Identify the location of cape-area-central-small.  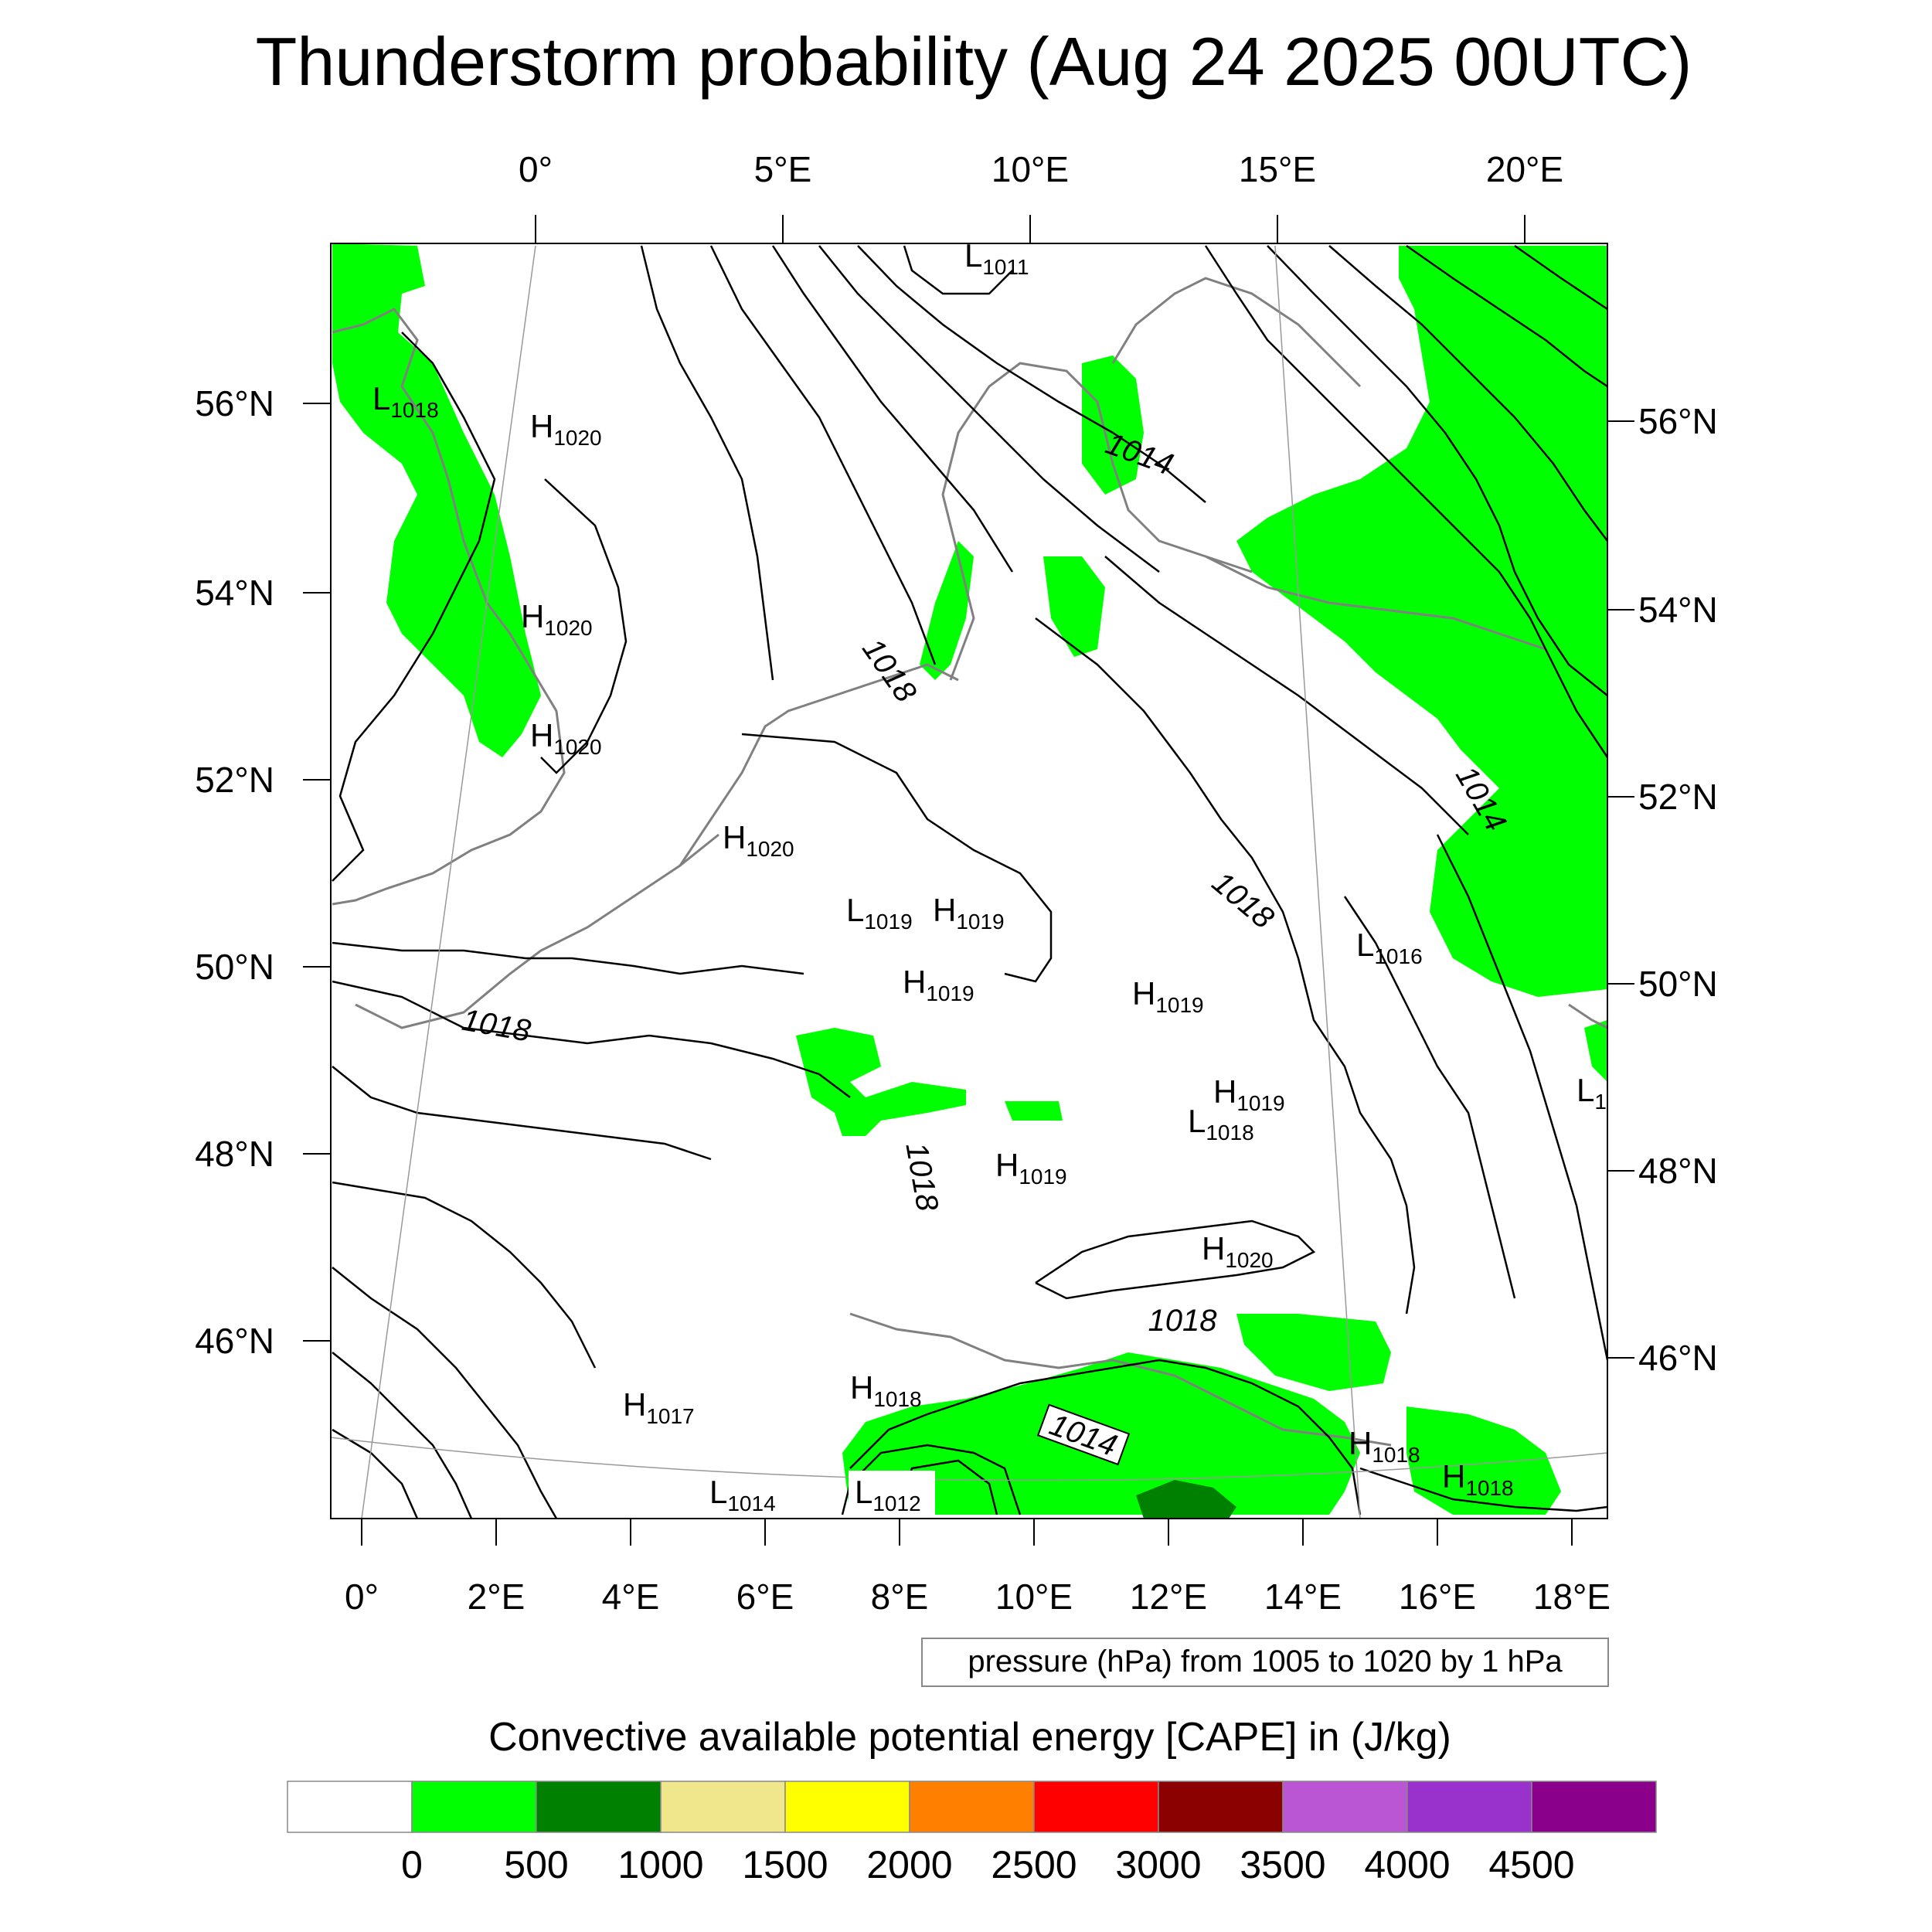
(1034, 1111).